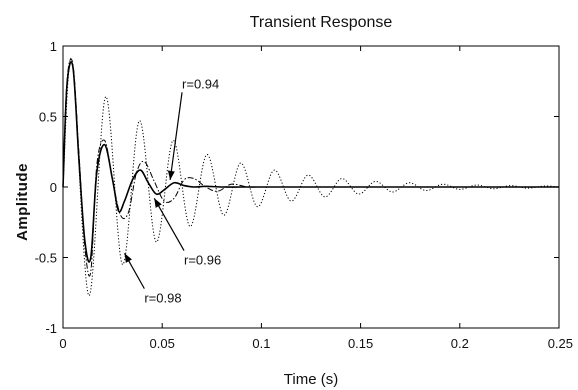 The image size is (578, 390). Describe the element at coordinates (162, 298) in the screenshot. I see `annotation-label: r=0.98` at that location.